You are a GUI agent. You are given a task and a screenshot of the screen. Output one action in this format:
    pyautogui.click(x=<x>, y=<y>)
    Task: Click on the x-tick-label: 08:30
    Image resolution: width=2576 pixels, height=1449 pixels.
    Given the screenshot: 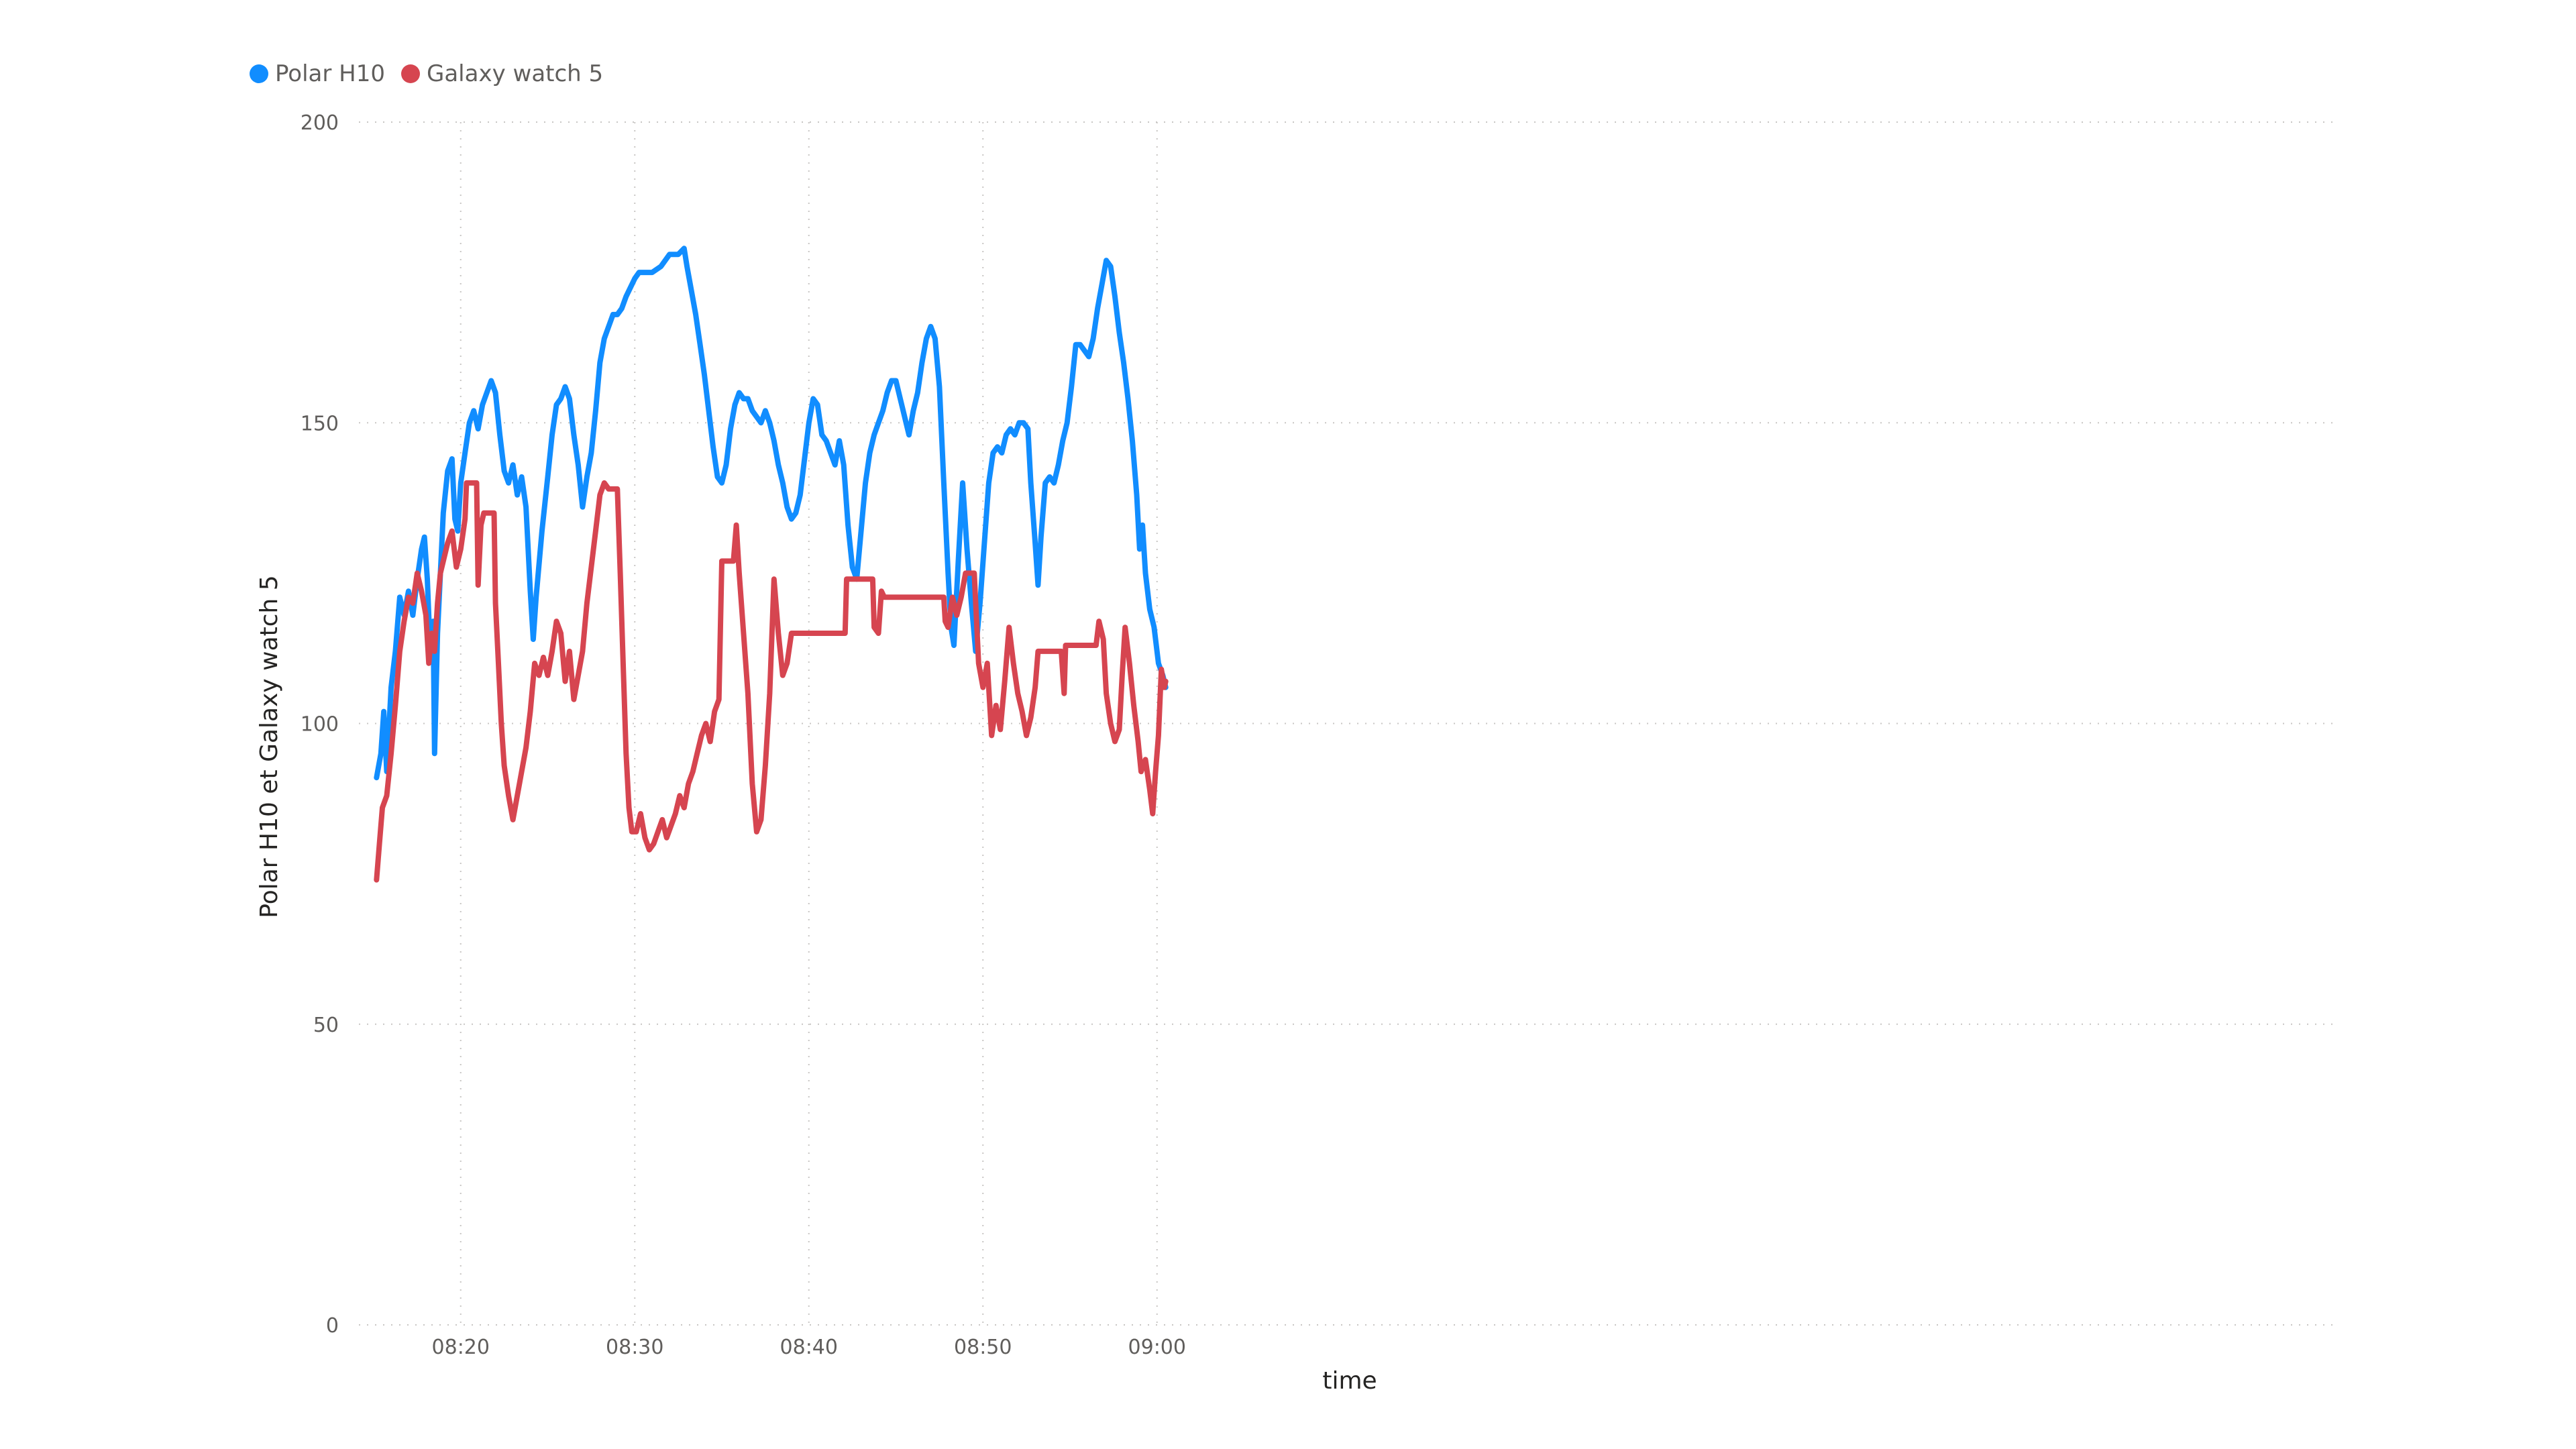 What is the action you would take?
    pyautogui.click(x=634, y=1347)
    